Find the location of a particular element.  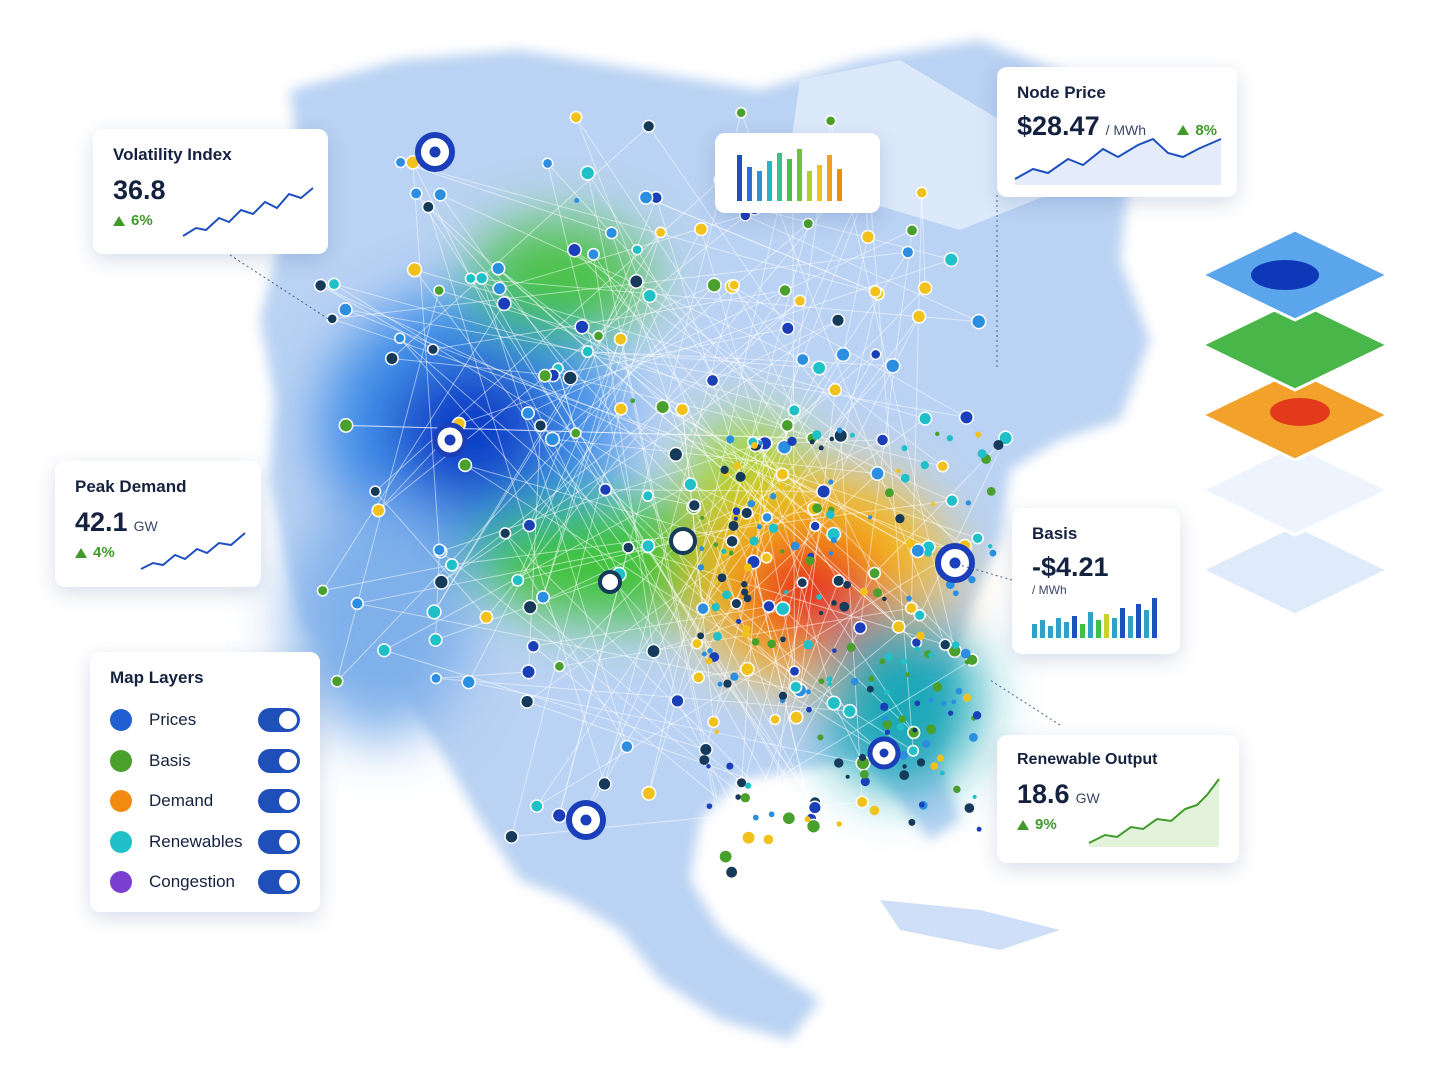

sparkline is located at coordinates (248, 212).